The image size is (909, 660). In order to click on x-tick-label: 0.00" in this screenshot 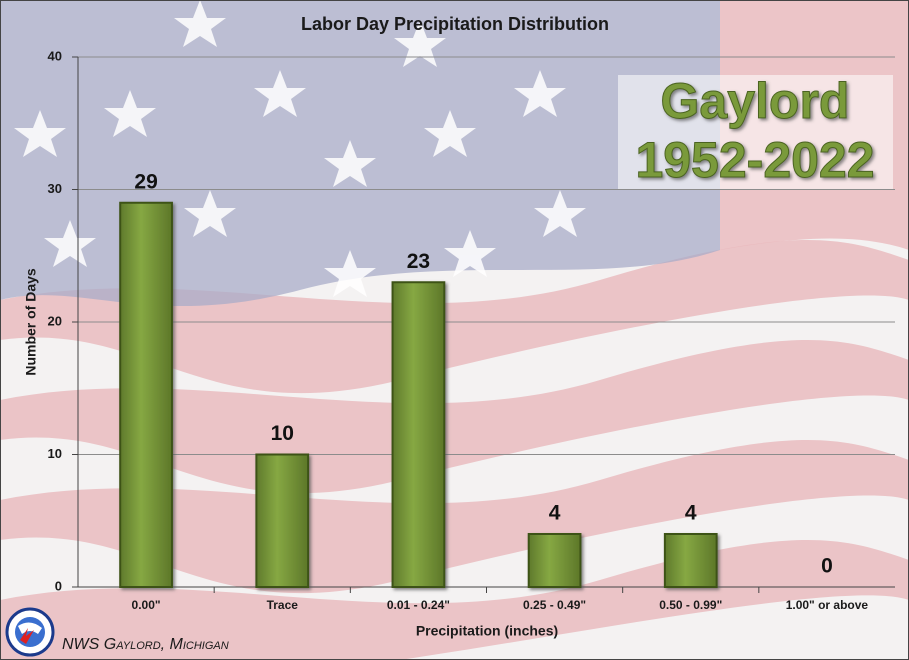, I will do `click(146, 605)`.